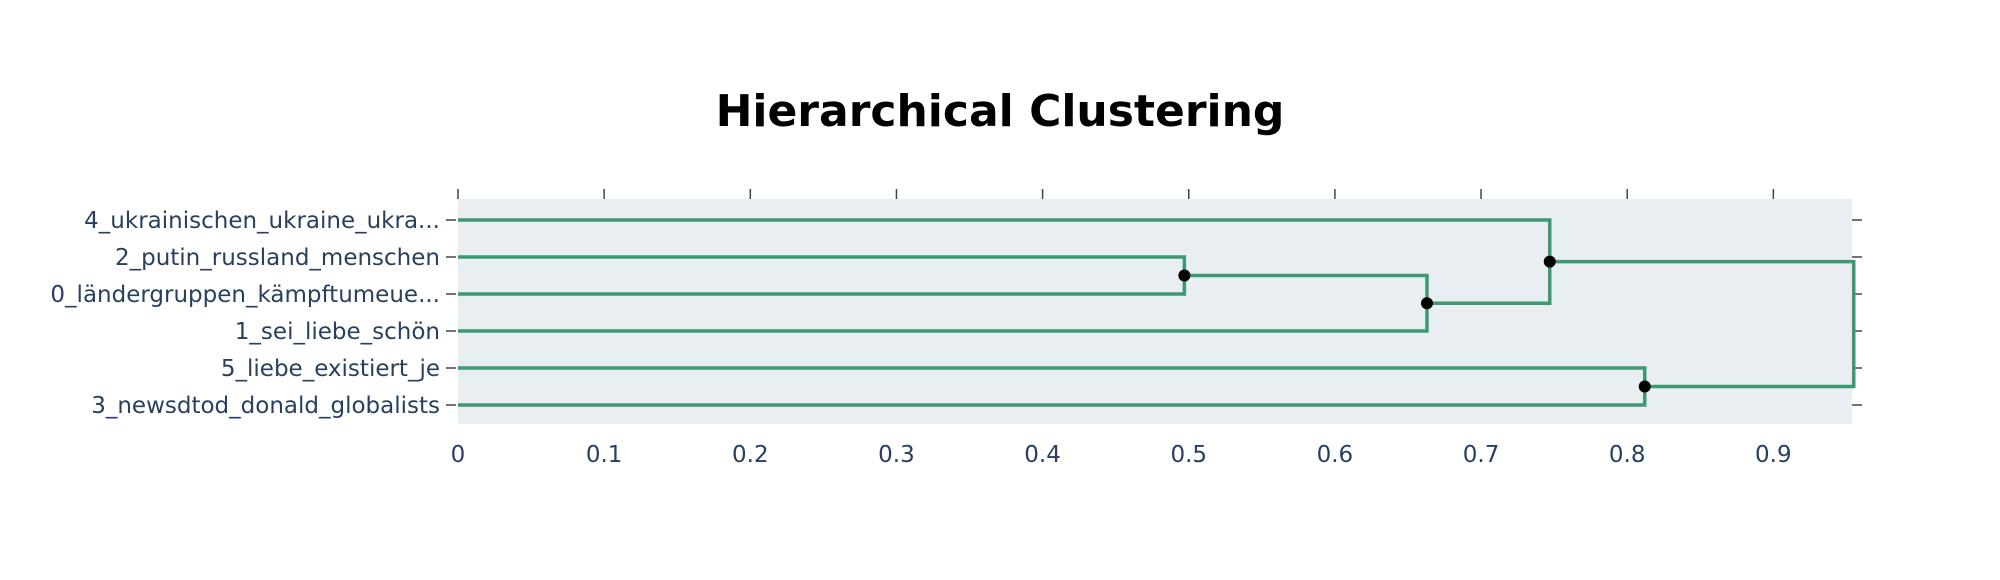 This screenshot has height=580, width=2000. What do you see at coordinates (1627, 455) in the screenshot?
I see `x-tick-label: 0.8` at bounding box center [1627, 455].